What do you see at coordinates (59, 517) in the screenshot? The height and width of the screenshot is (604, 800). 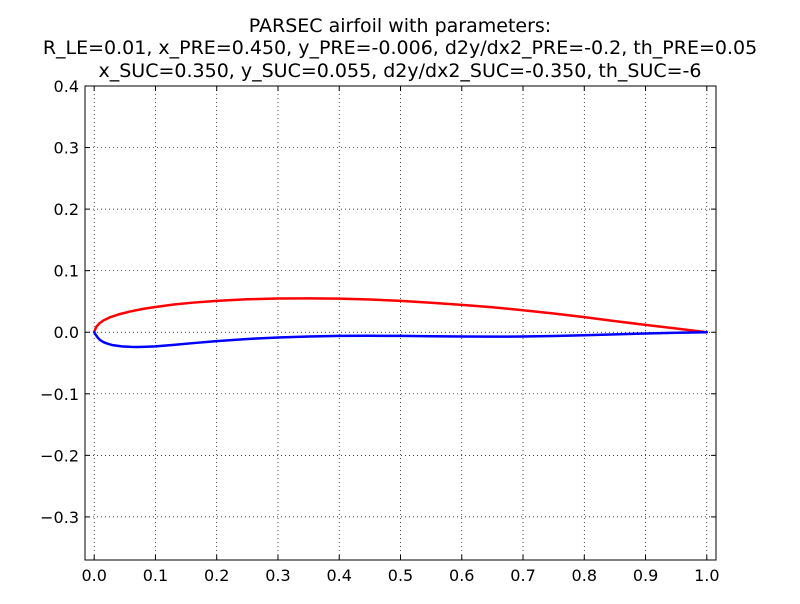 I see `y-tick-label: −0.3` at bounding box center [59, 517].